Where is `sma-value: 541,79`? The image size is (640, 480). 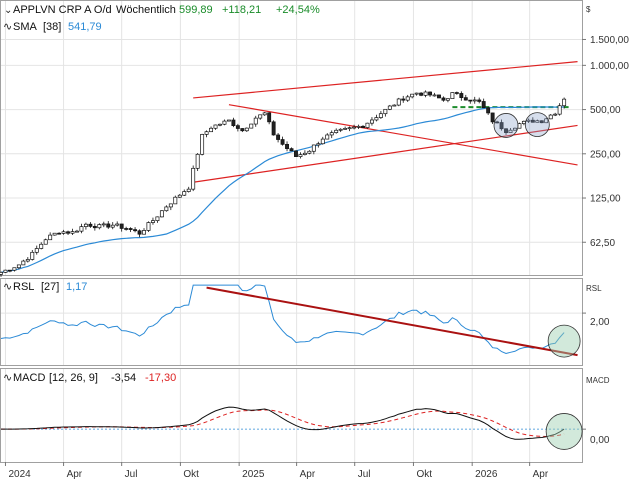 sma-value: 541,79 is located at coordinates (85, 27).